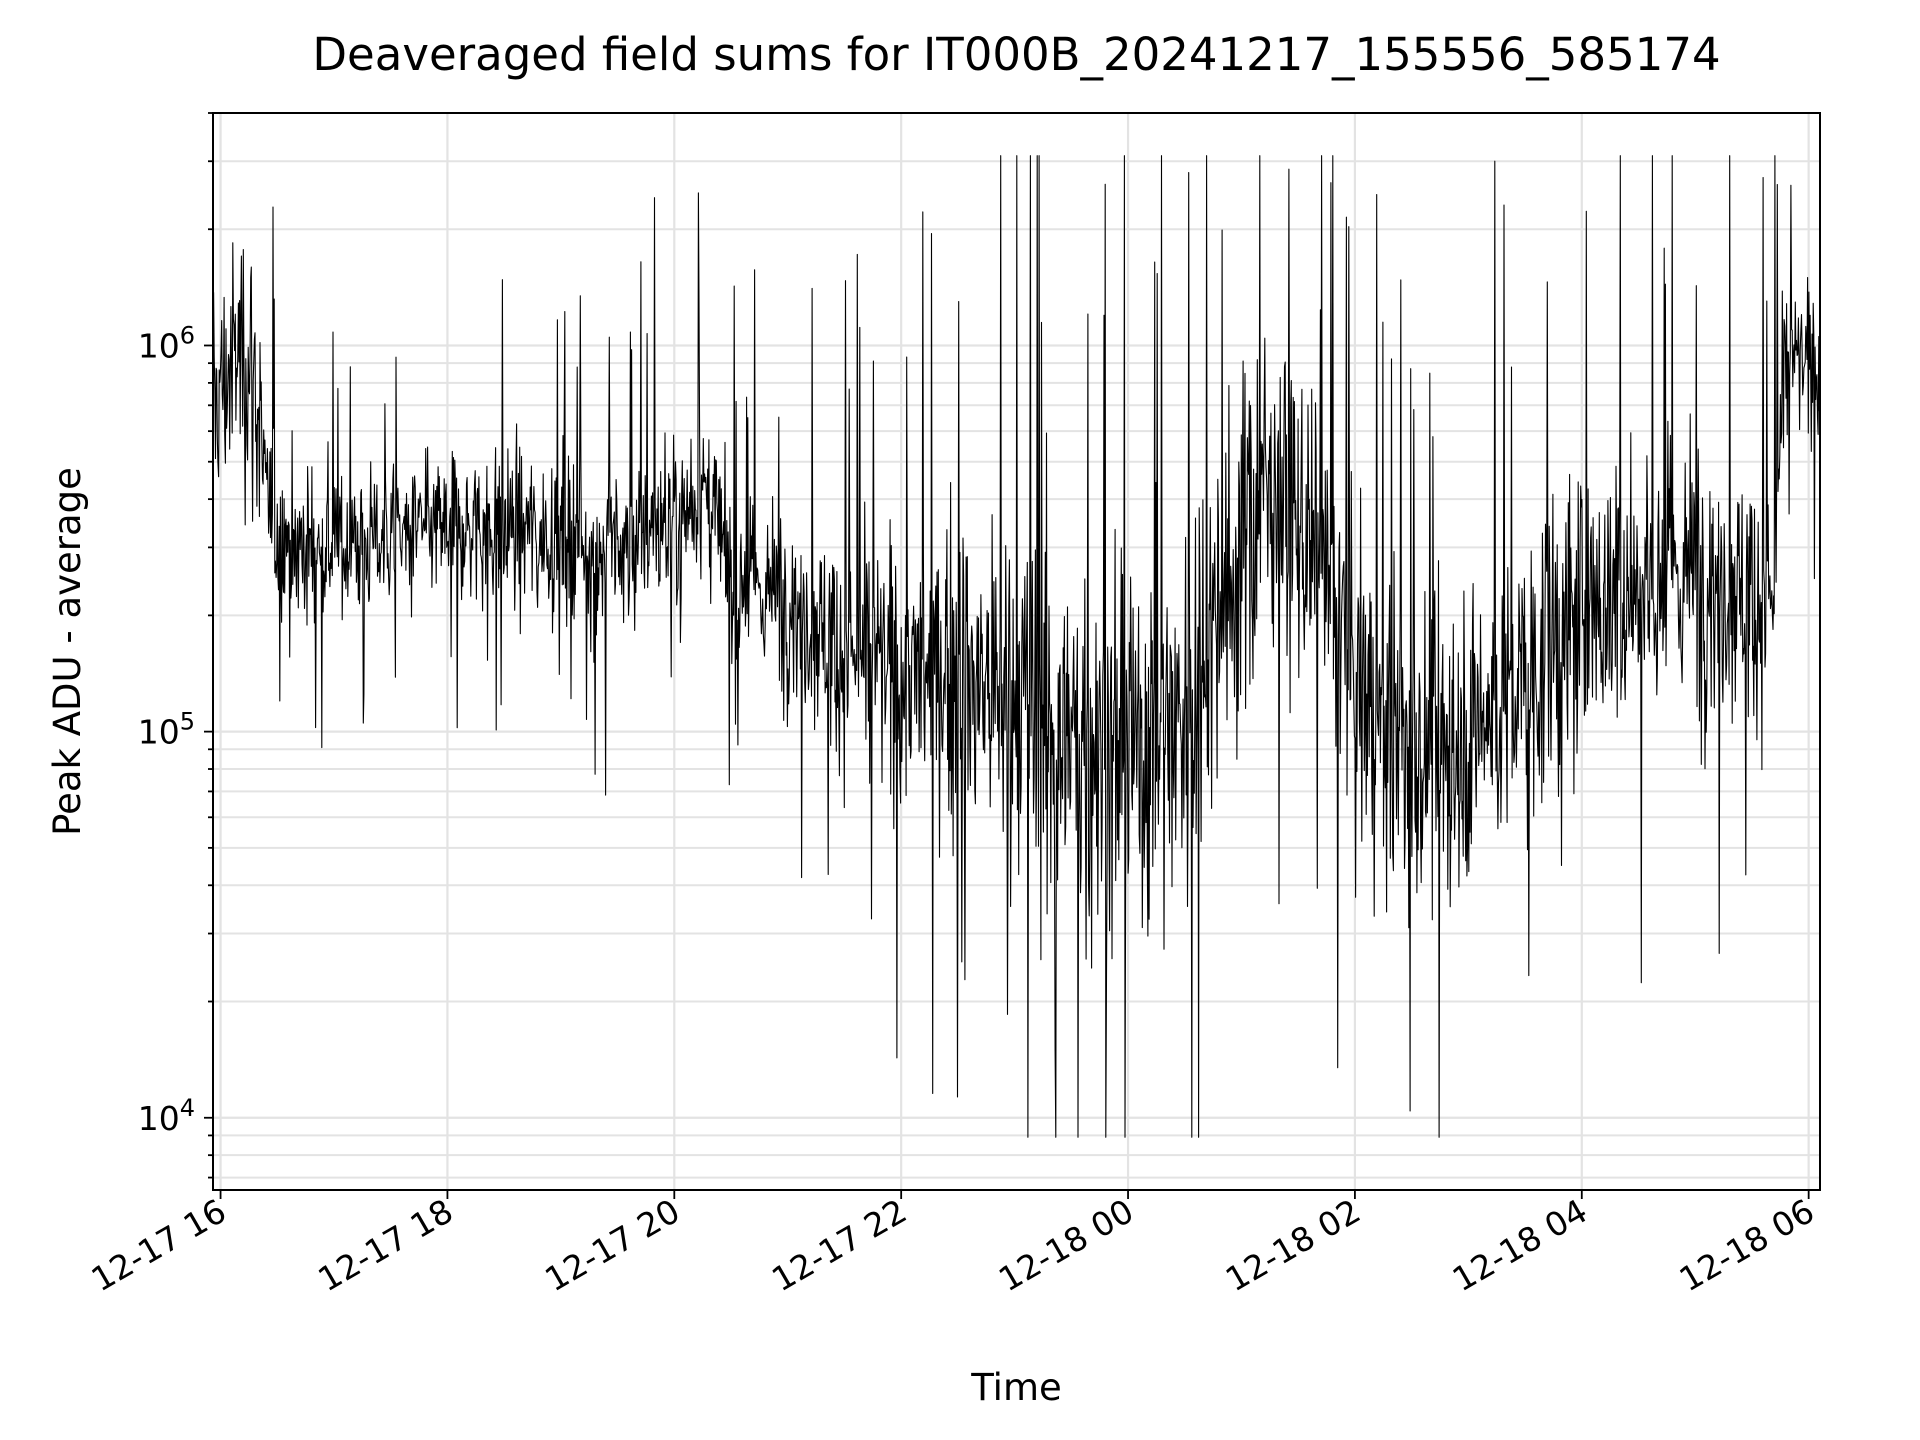 This screenshot has height=1440, width=1920. What do you see at coordinates (67, 651) in the screenshot?
I see `y-axis-title: Peak ADU - average` at bounding box center [67, 651].